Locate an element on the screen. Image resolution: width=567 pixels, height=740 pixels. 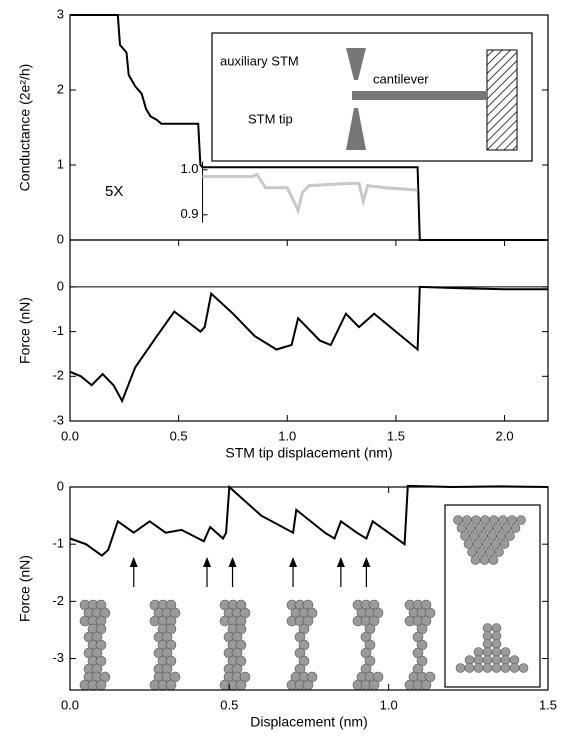
setup-inset: auxiliary STM cantilever STM tip is located at coordinates (372, 97).